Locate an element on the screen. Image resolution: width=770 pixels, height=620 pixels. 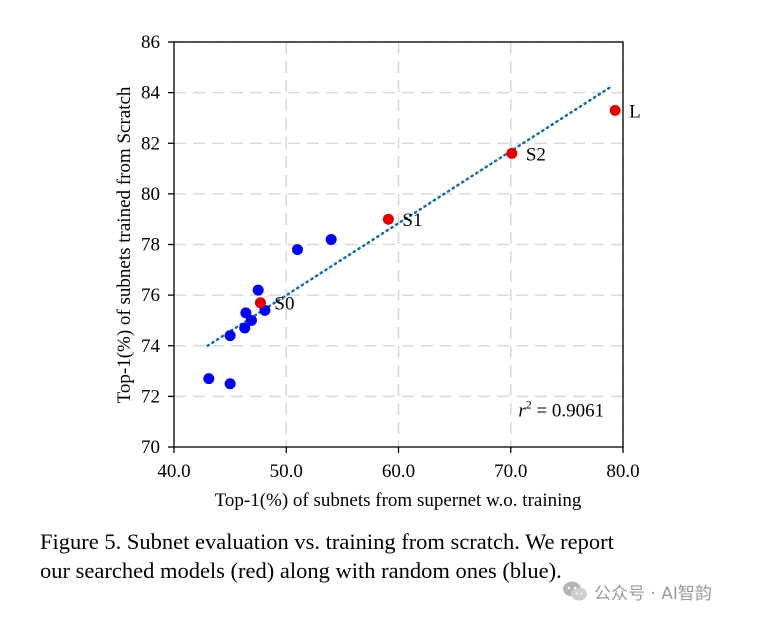
r-symbol: r is located at coordinates (522, 411).